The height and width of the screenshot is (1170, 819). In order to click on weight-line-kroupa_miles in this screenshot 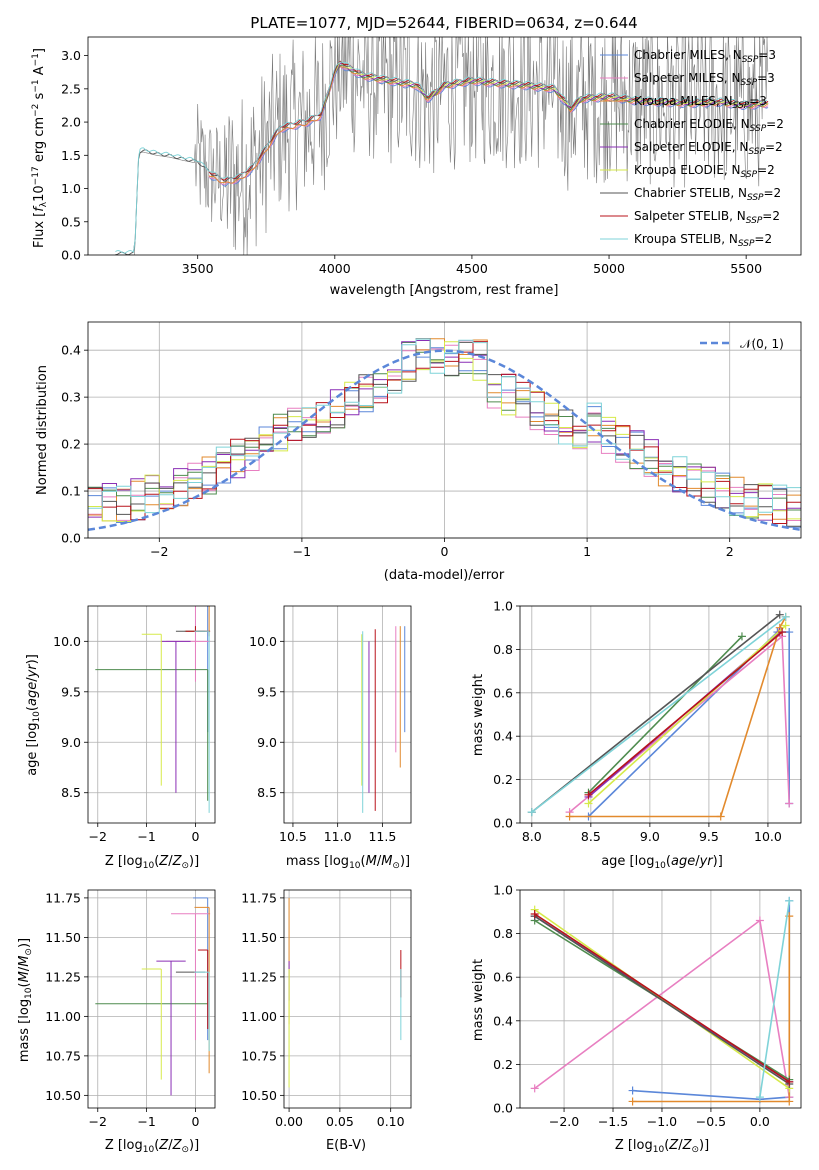, I will do `click(678, 717)`.